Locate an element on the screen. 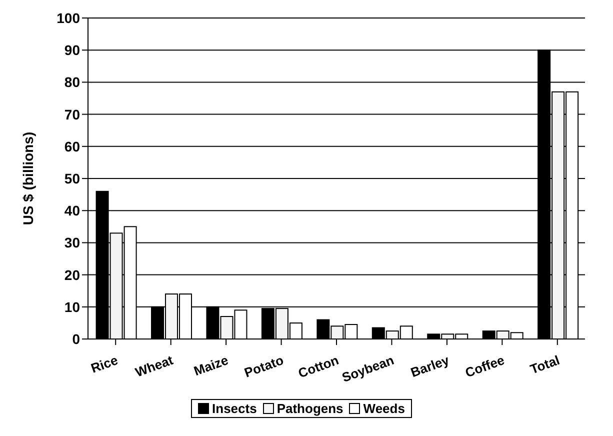 The width and height of the screenshot is (613, 436). y-tick-label: 30 is located at coordinates (72, 242).